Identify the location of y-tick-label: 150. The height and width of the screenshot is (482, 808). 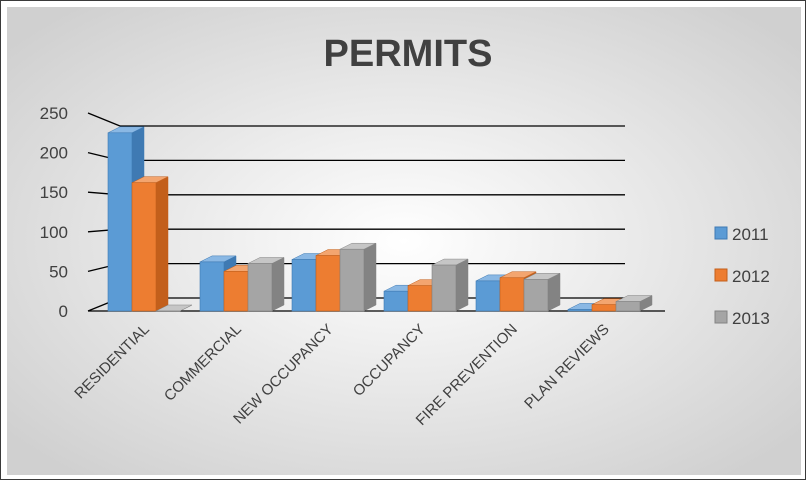
(54, 192).